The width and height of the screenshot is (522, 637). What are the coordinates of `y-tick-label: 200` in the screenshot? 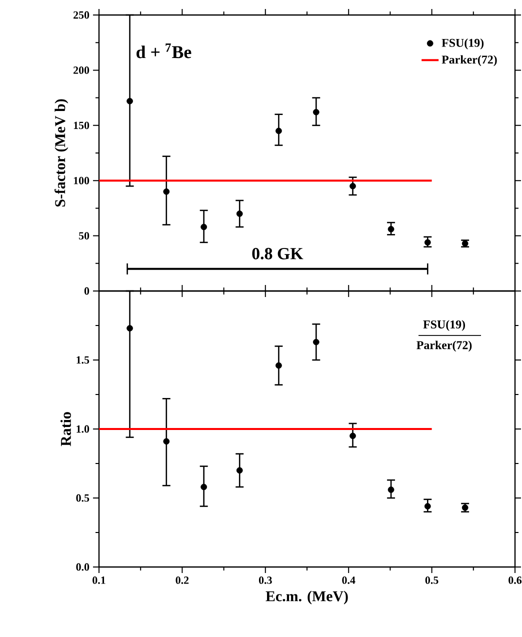 It's located at (82, 70).